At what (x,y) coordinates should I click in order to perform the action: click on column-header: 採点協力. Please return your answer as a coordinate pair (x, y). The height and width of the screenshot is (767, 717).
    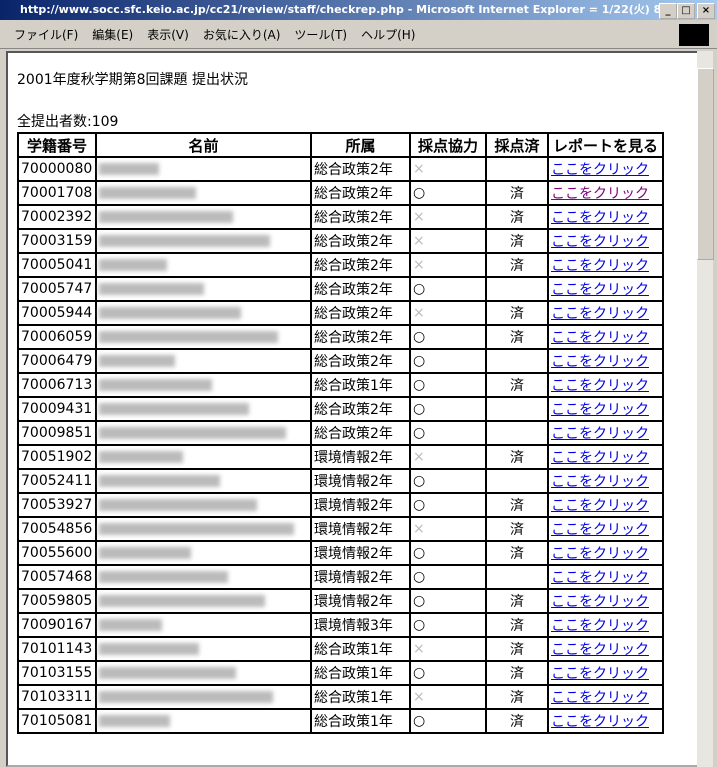
    Looking at the image, I should click on (448, 145).